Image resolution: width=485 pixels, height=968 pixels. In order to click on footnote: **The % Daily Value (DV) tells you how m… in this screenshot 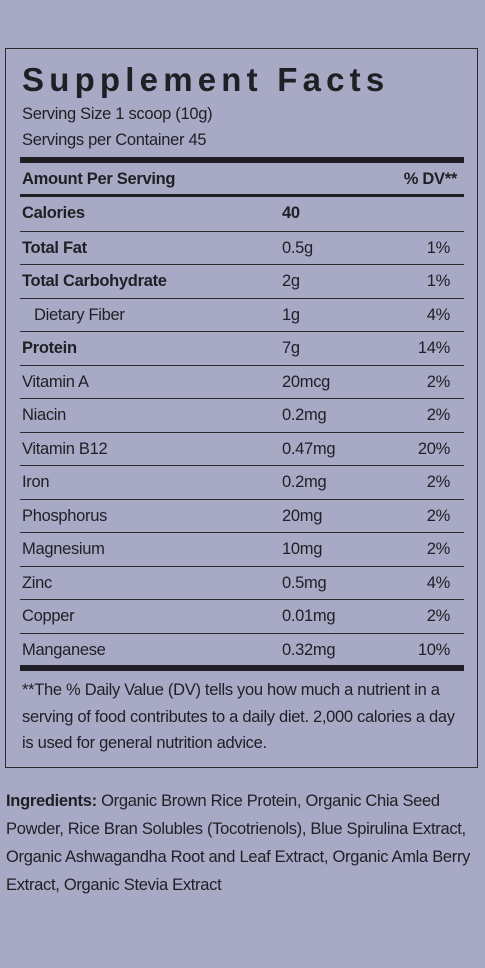, I will do `click(238, 716)`.